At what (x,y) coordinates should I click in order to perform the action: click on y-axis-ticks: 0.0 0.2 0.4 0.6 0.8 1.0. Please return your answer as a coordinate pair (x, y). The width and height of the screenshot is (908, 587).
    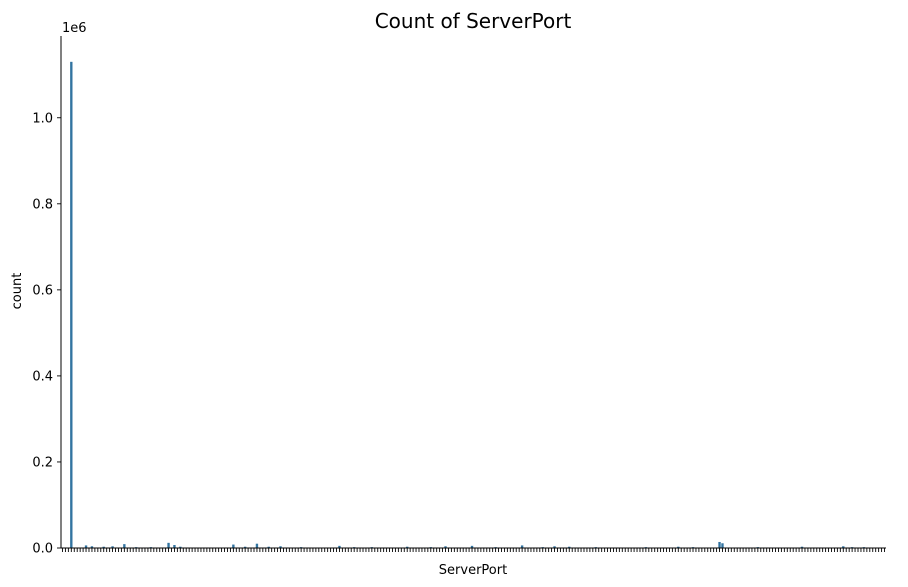
    Looking at the image, I should click on (46, 334).